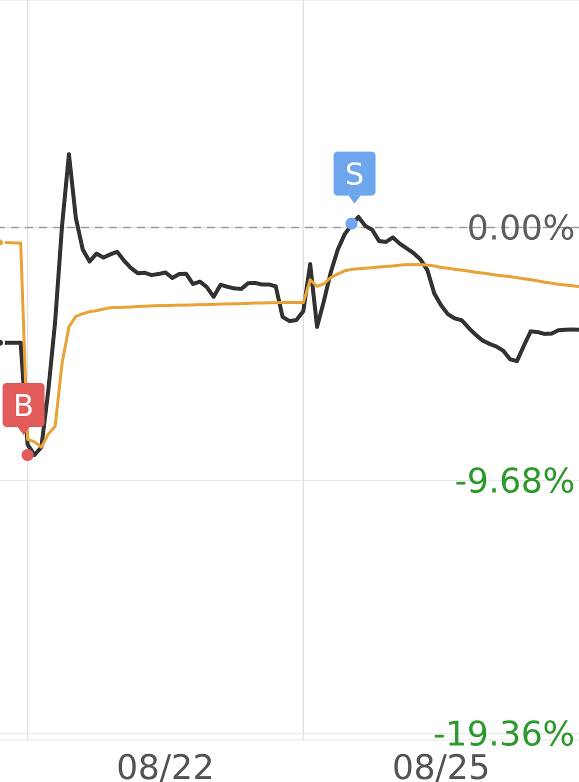  What do you see at coordinates (354, 174) in the screenshot?
I see `annotation: S` at bounding box center [354, 174].